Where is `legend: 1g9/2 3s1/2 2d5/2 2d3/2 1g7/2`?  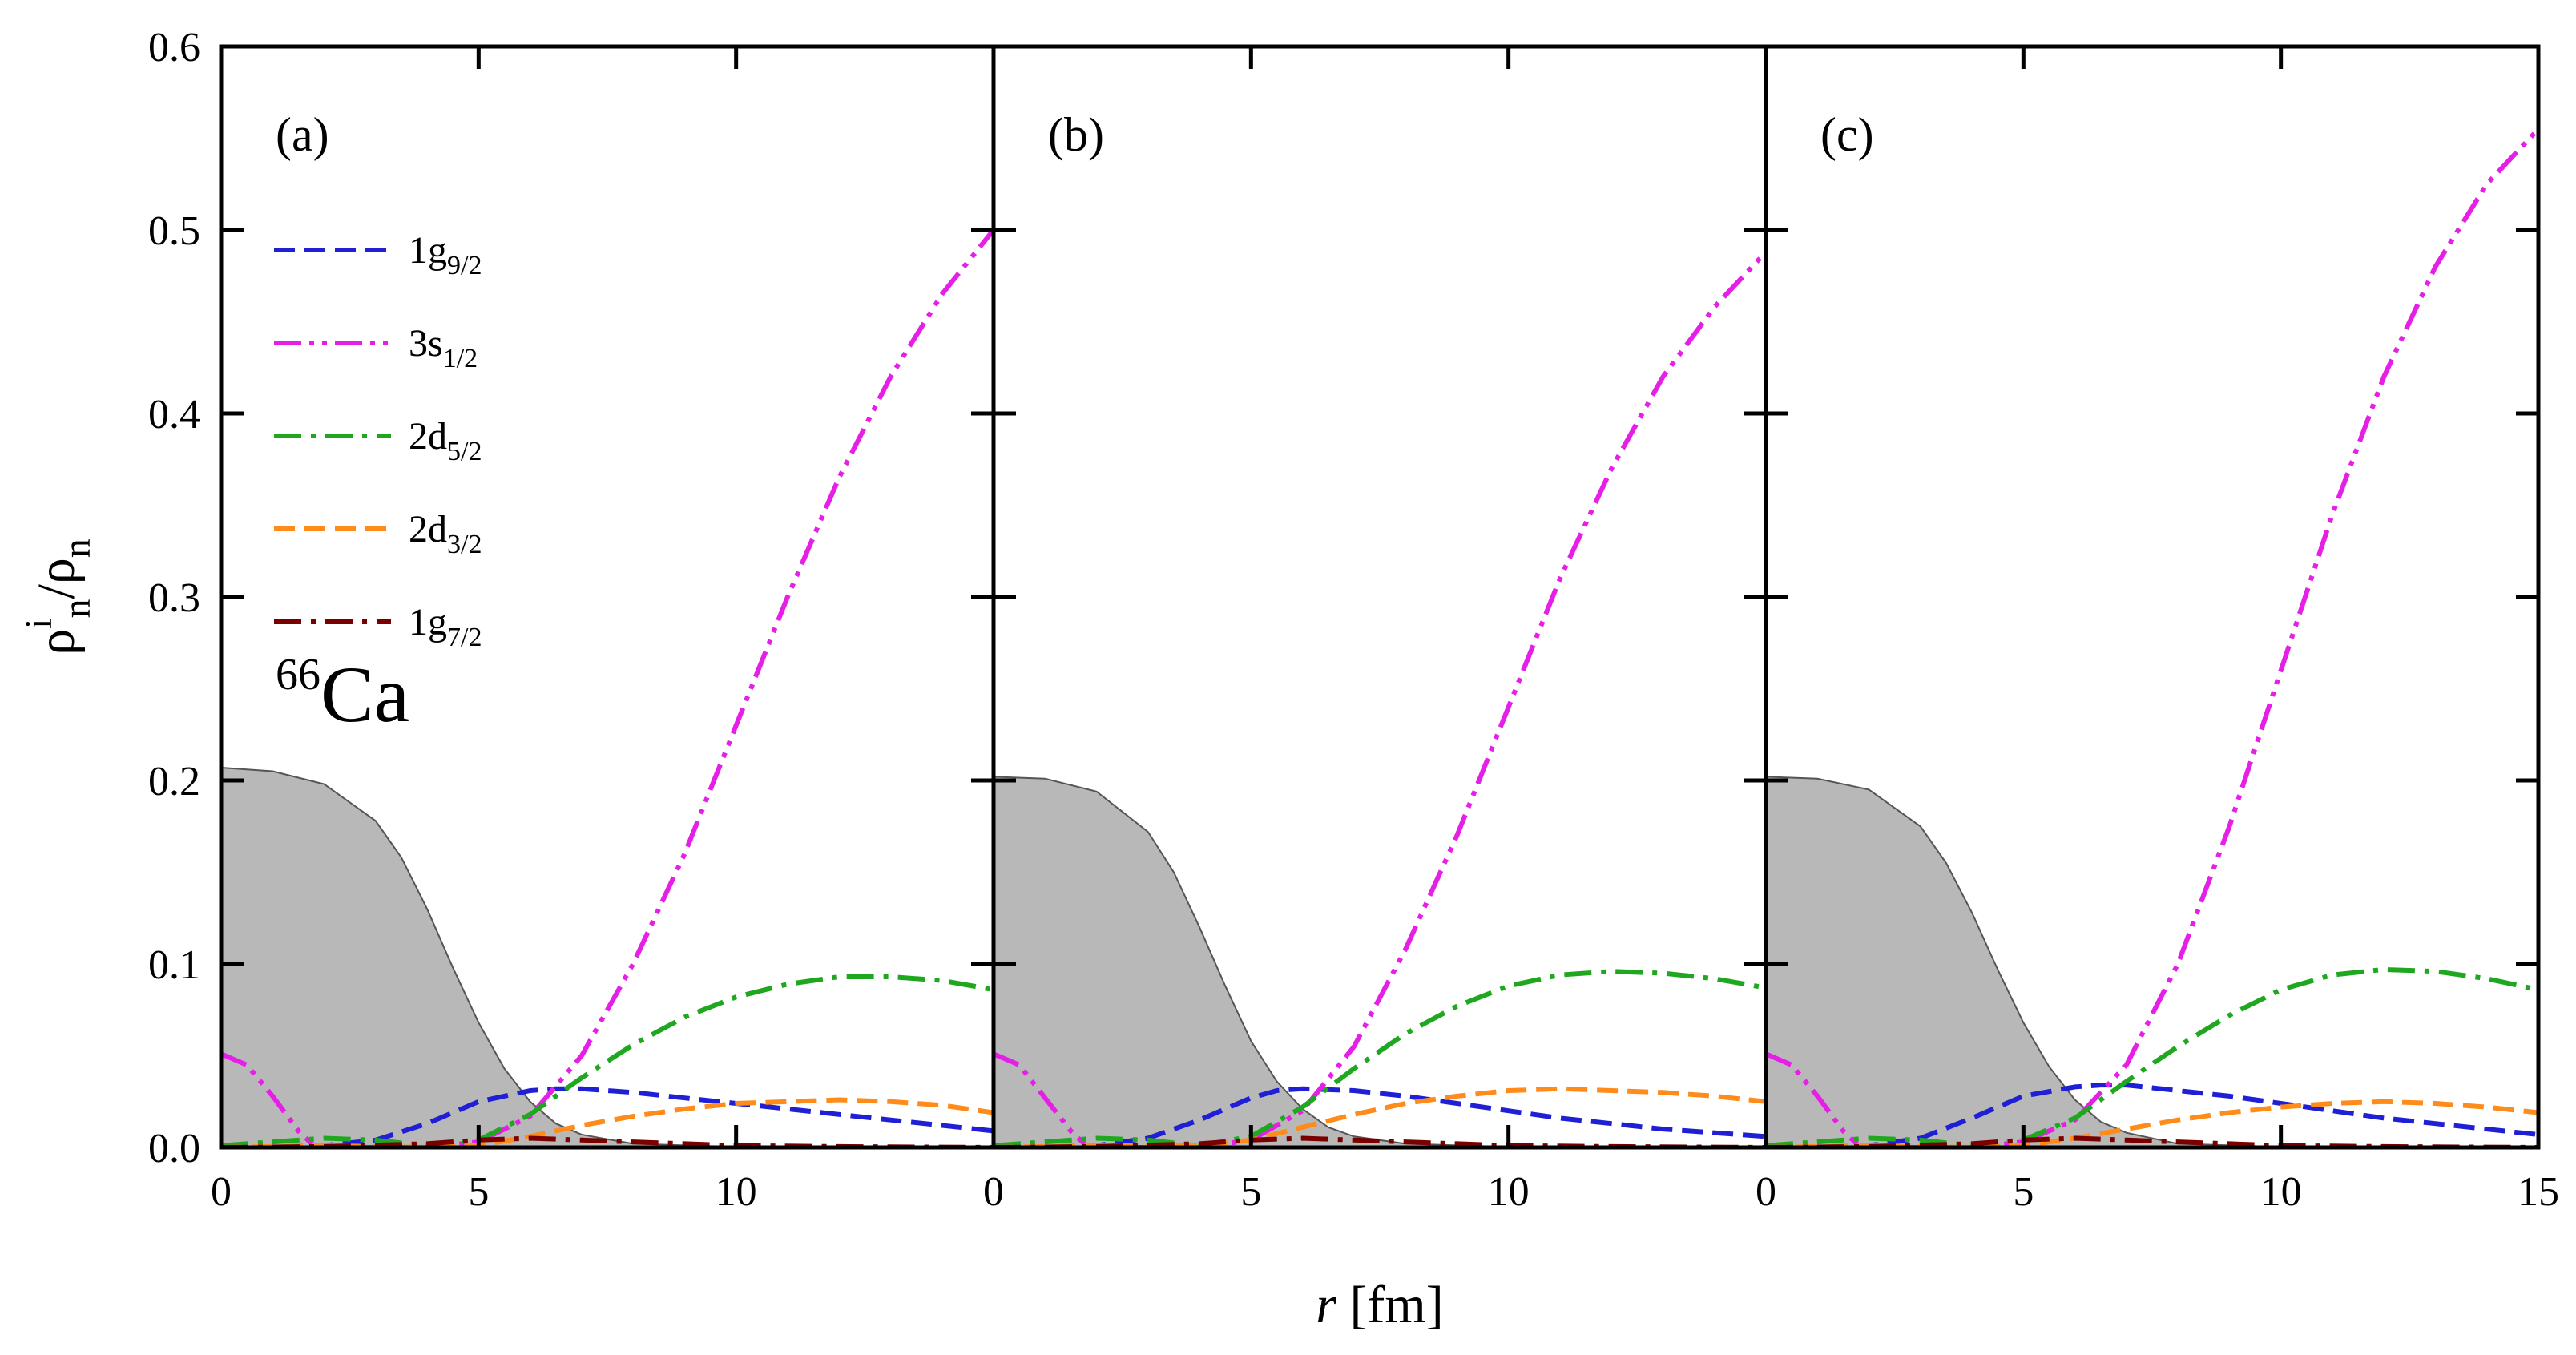
legend: 1g9/2 3s1/2 2d5/2 2d3/2 1g7/2 is located at coordinates (378, 440).